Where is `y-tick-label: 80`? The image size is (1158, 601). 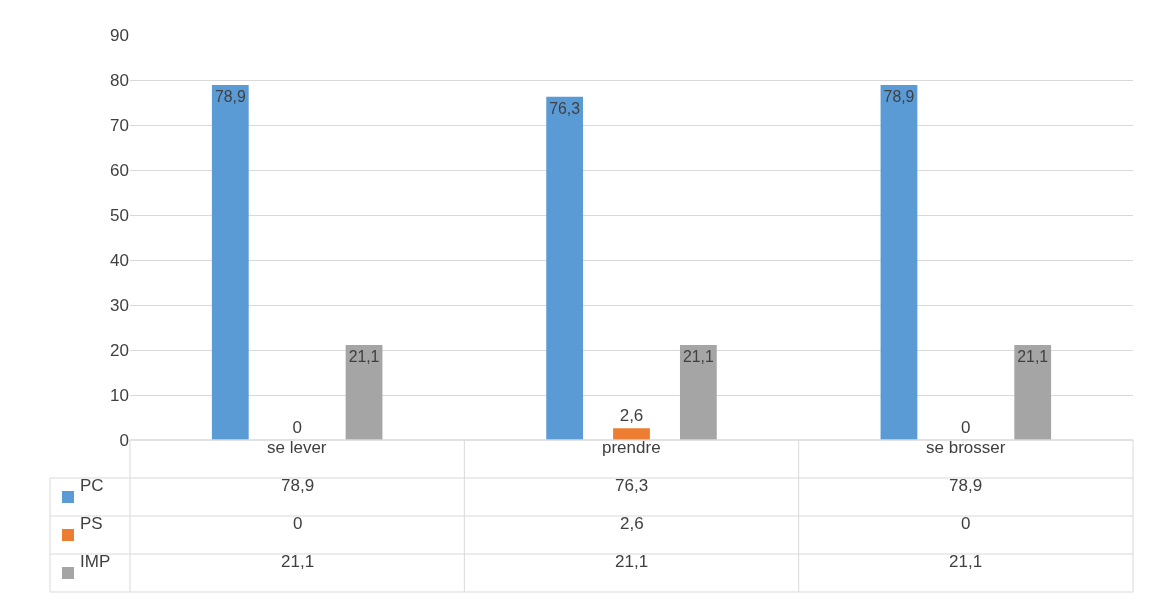 y-tick-label: 80 is located at coordinates (119, 80).